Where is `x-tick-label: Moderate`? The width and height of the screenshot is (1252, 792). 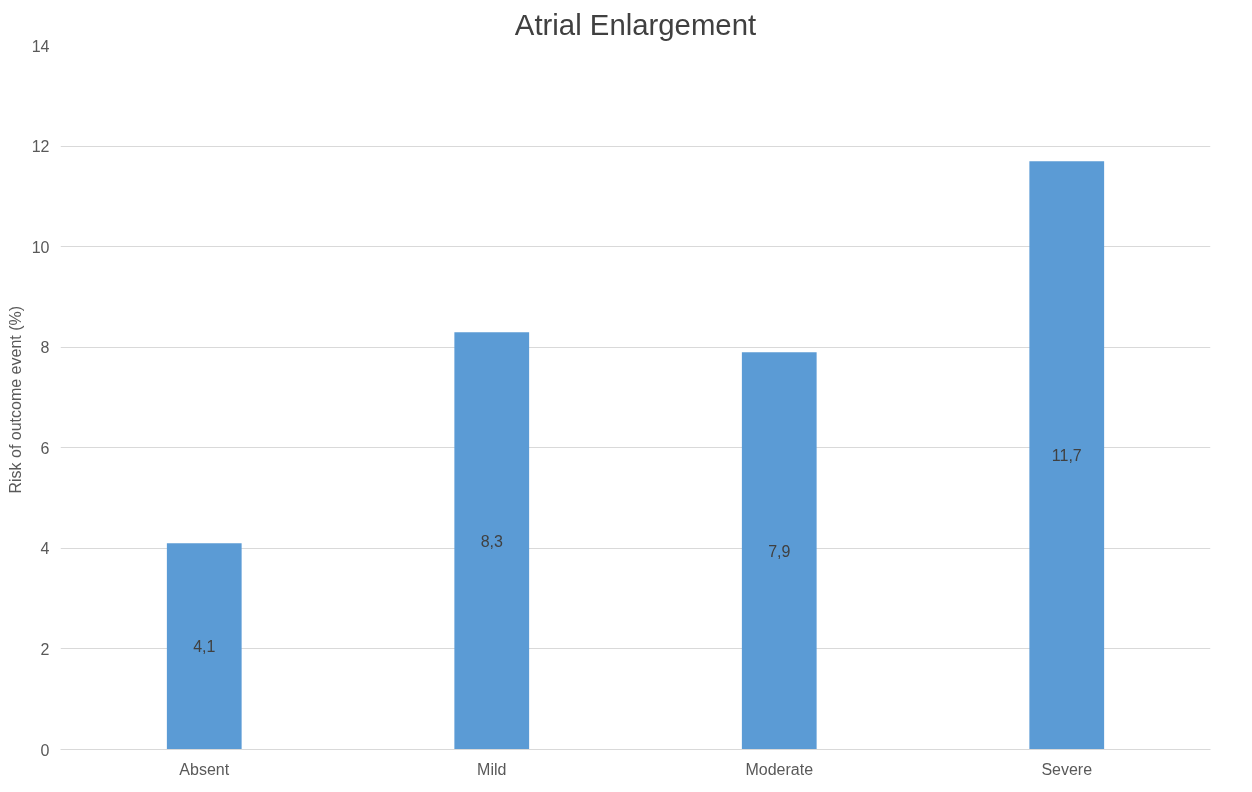
x-tick-label: Moderate is located at coordinates (779, 769).